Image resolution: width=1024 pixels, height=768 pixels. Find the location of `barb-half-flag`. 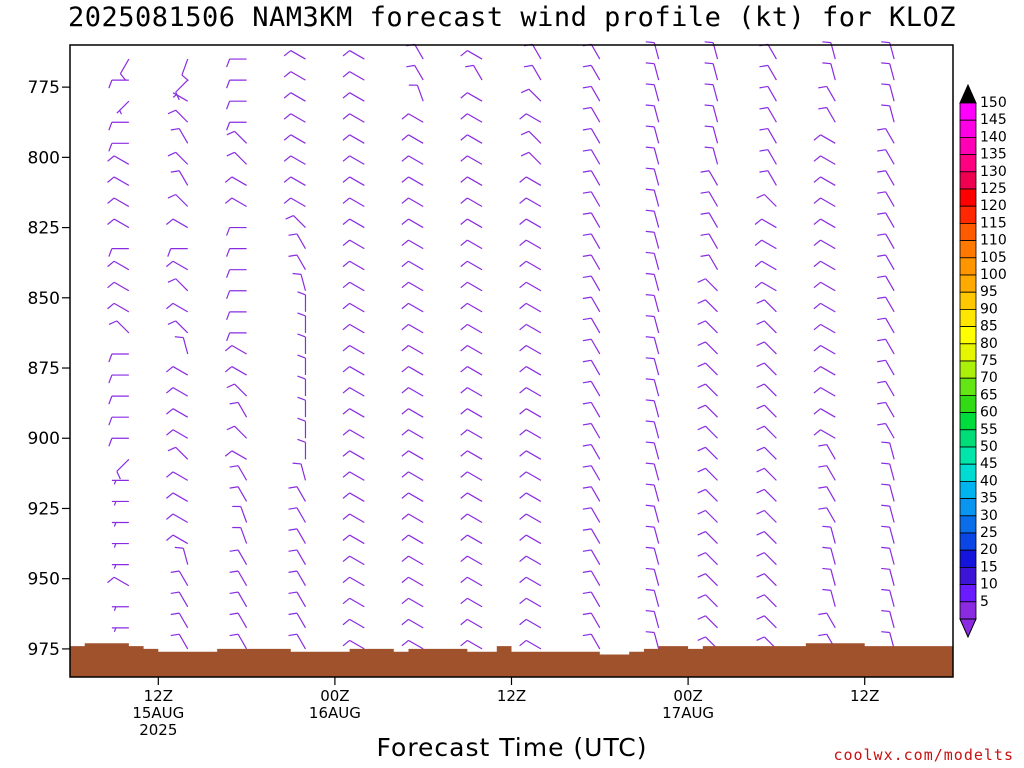

barb-half-flag is located at coordinates (115, 524).